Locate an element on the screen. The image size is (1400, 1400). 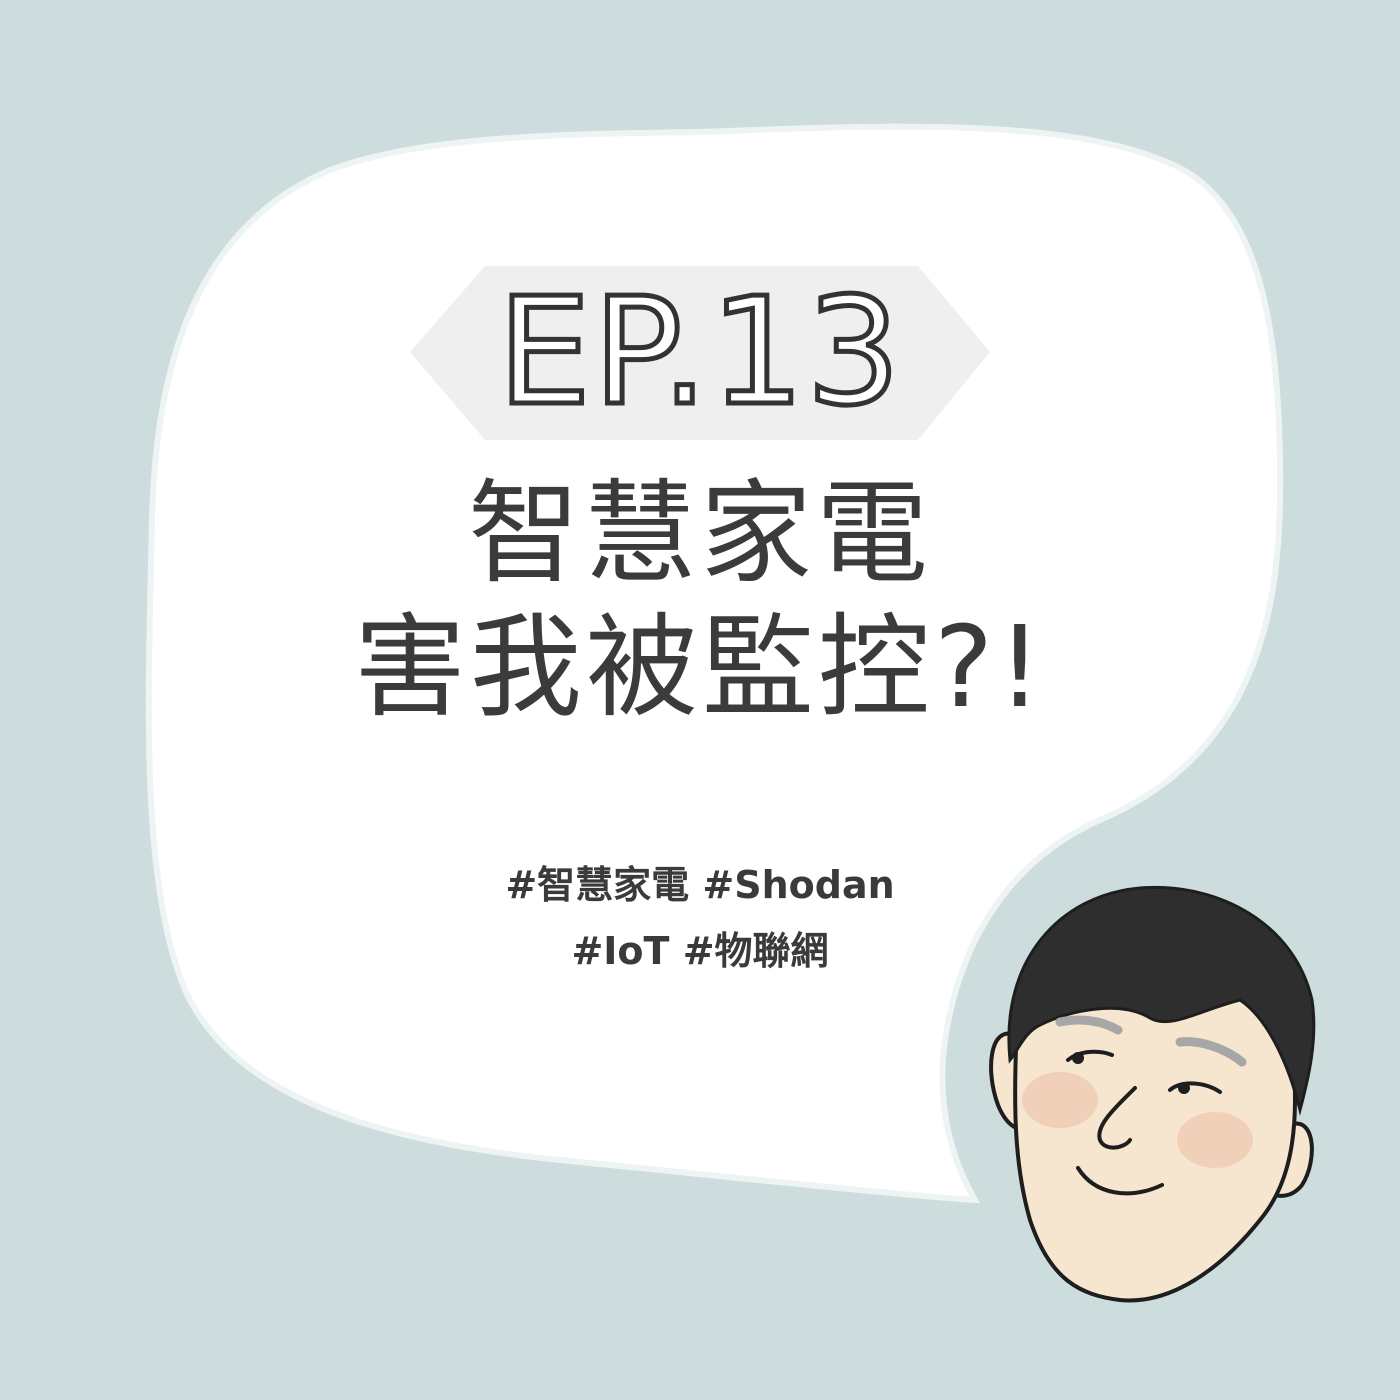
episode-label: EP.13 is located at coordinates (699, 352).